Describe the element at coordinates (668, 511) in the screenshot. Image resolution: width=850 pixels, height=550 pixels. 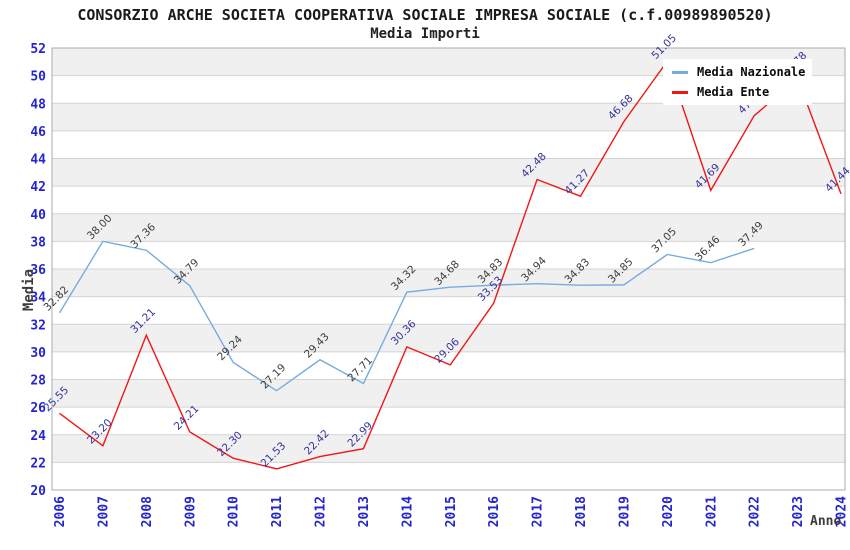
I see `x-tick-label: 2020` at that location.